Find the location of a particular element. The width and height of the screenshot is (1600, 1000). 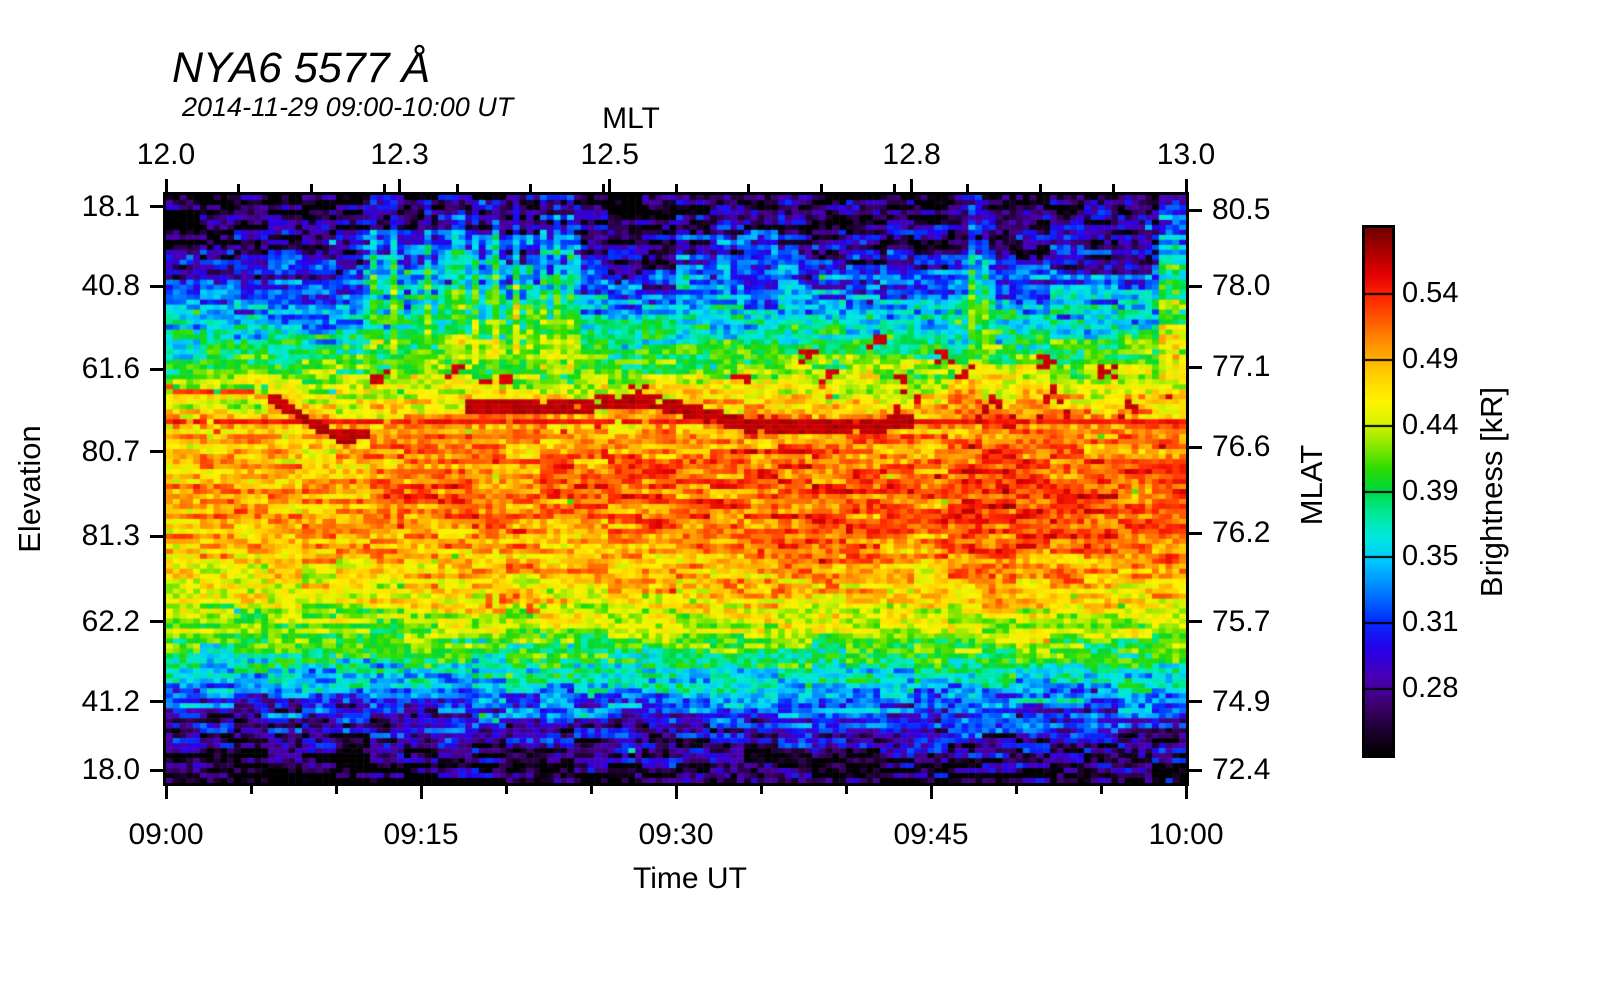

left-tick-label: 80.7 is located at coordinates (110, 451).